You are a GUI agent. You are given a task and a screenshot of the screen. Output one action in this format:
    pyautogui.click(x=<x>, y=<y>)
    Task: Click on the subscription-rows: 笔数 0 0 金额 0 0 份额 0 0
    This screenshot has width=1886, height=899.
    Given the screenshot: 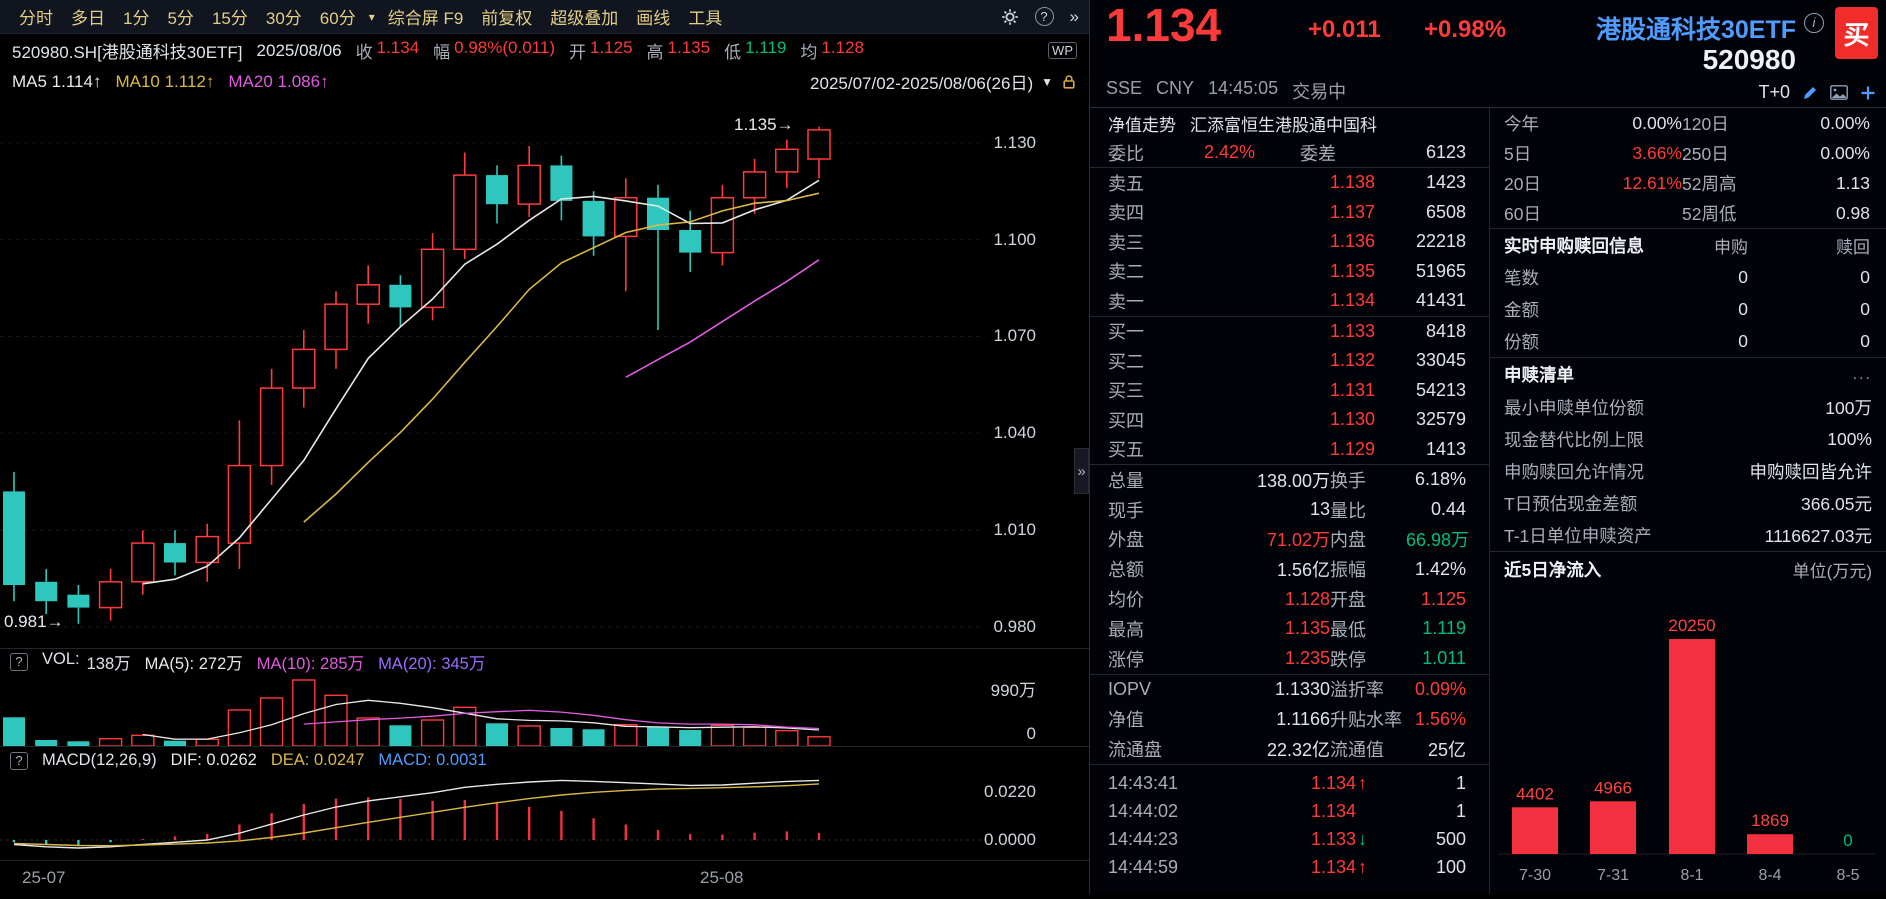 What is the action you would take?
    pyautogui.click(x=1688, y=309)
    